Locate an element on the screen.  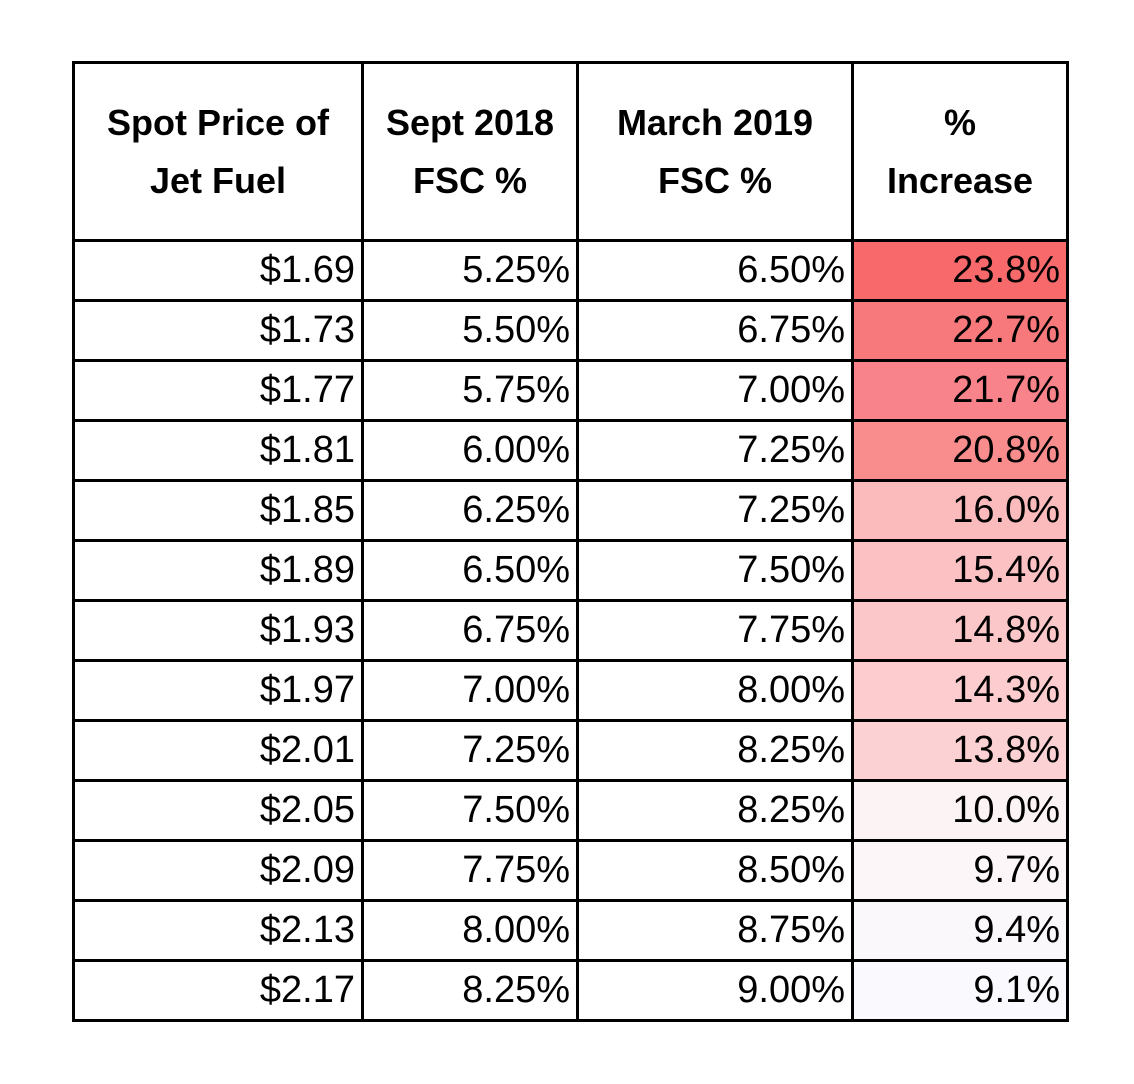
header-increase-line-2: Increase is located at coordinates (960, 180).